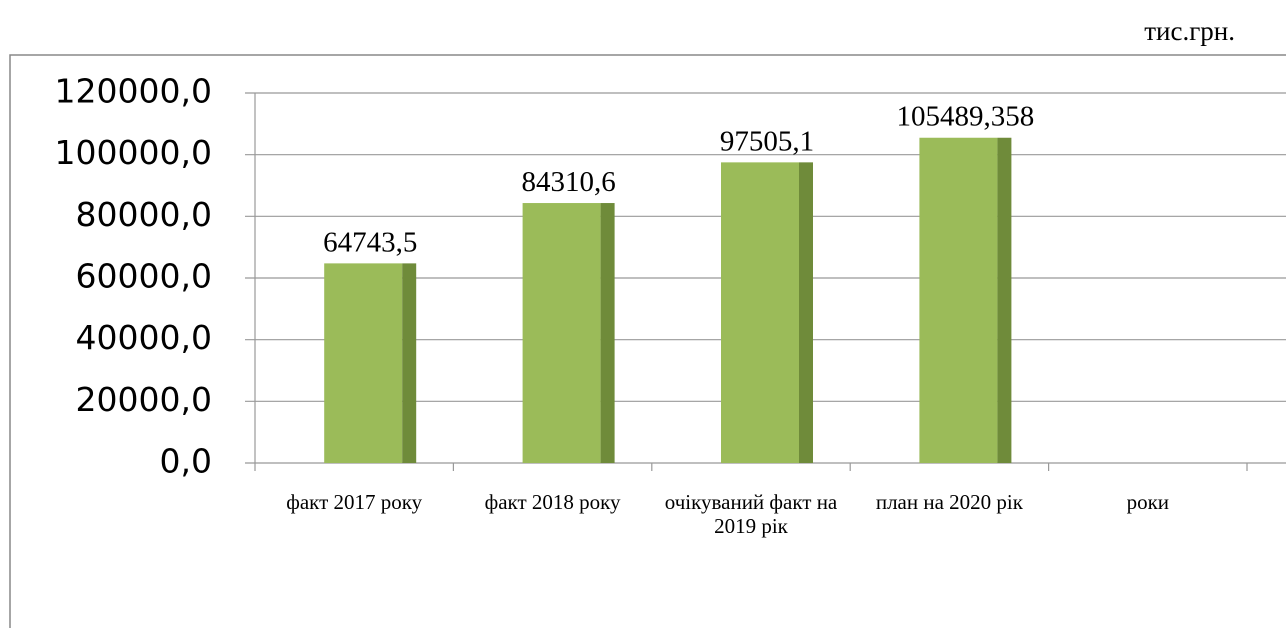 This screenshot has height=628, width=1286. I want to click on x-tick-label: факт 2017 року, so click(354, 502).